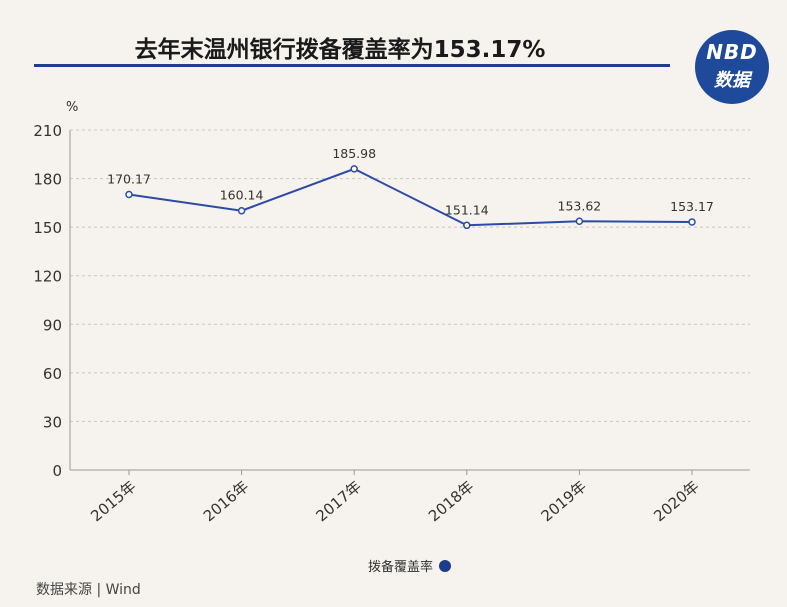  Describe the element at coordinates (47, 180) in the screenshot. I see `y-tick-label: 180` at that location.